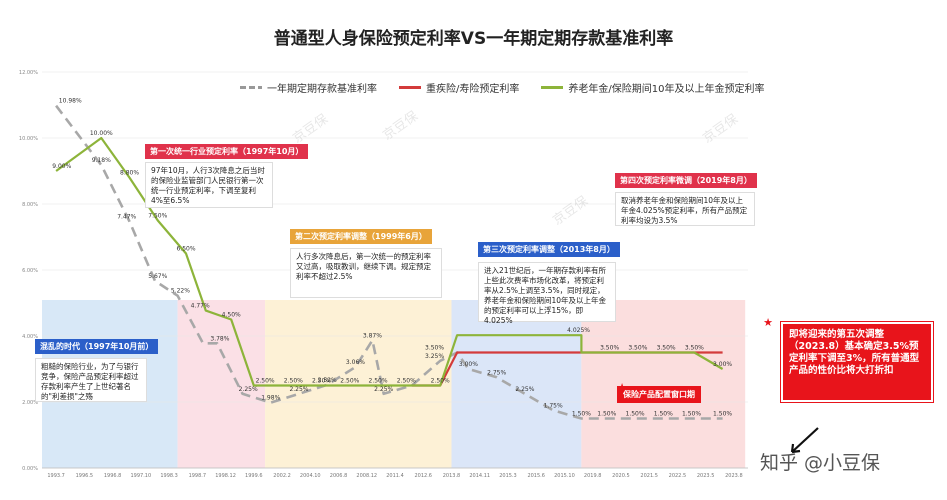  Describe the element at coordinates (70, 101) in the screenshot. I see `data-label: 10.98%` at that location.